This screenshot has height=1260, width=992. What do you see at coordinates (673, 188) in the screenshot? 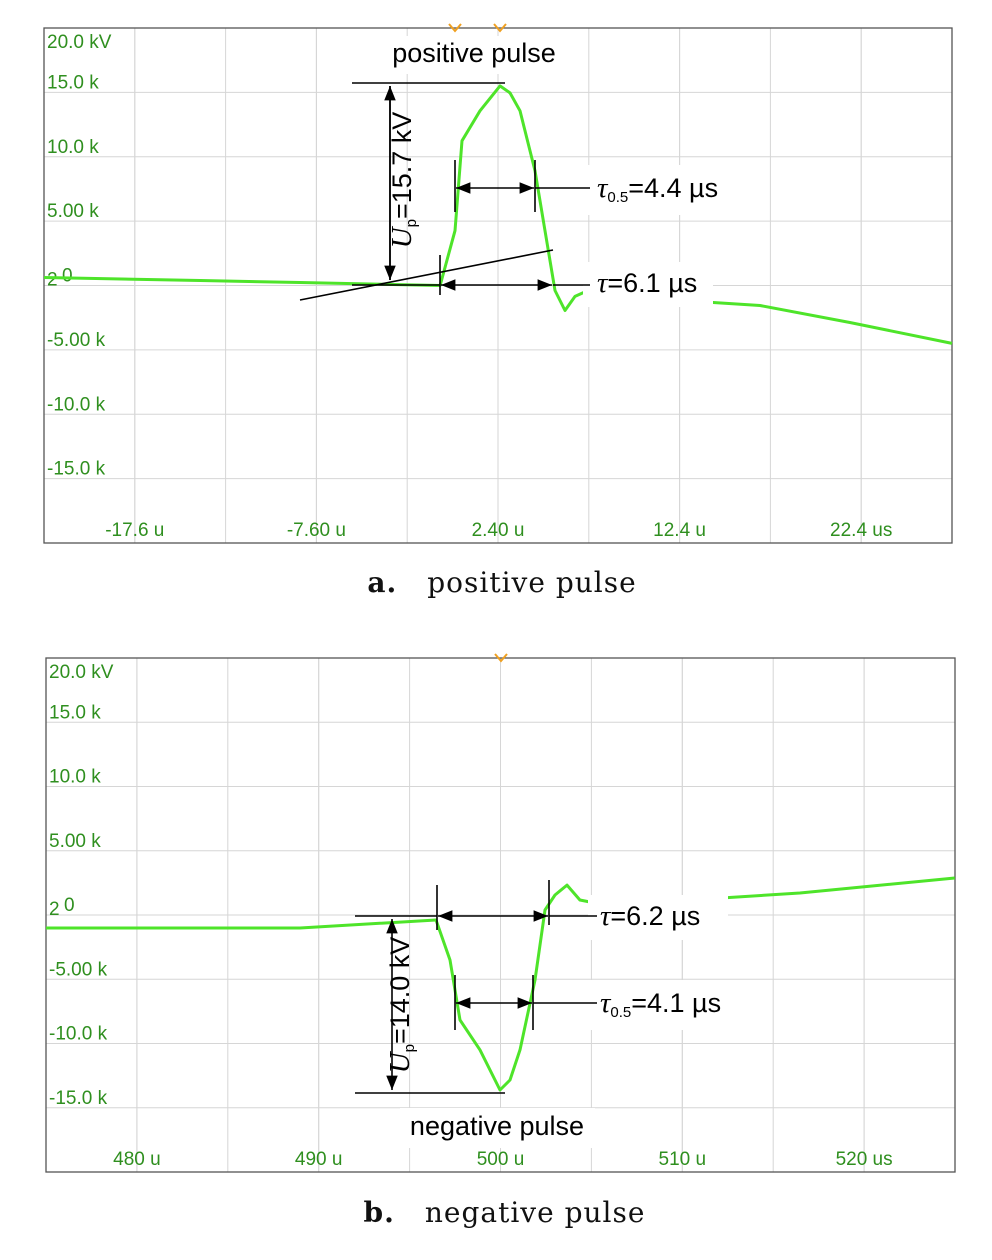
I see `annotation-text: =4.4 µs` at bounding box center [673, 188].